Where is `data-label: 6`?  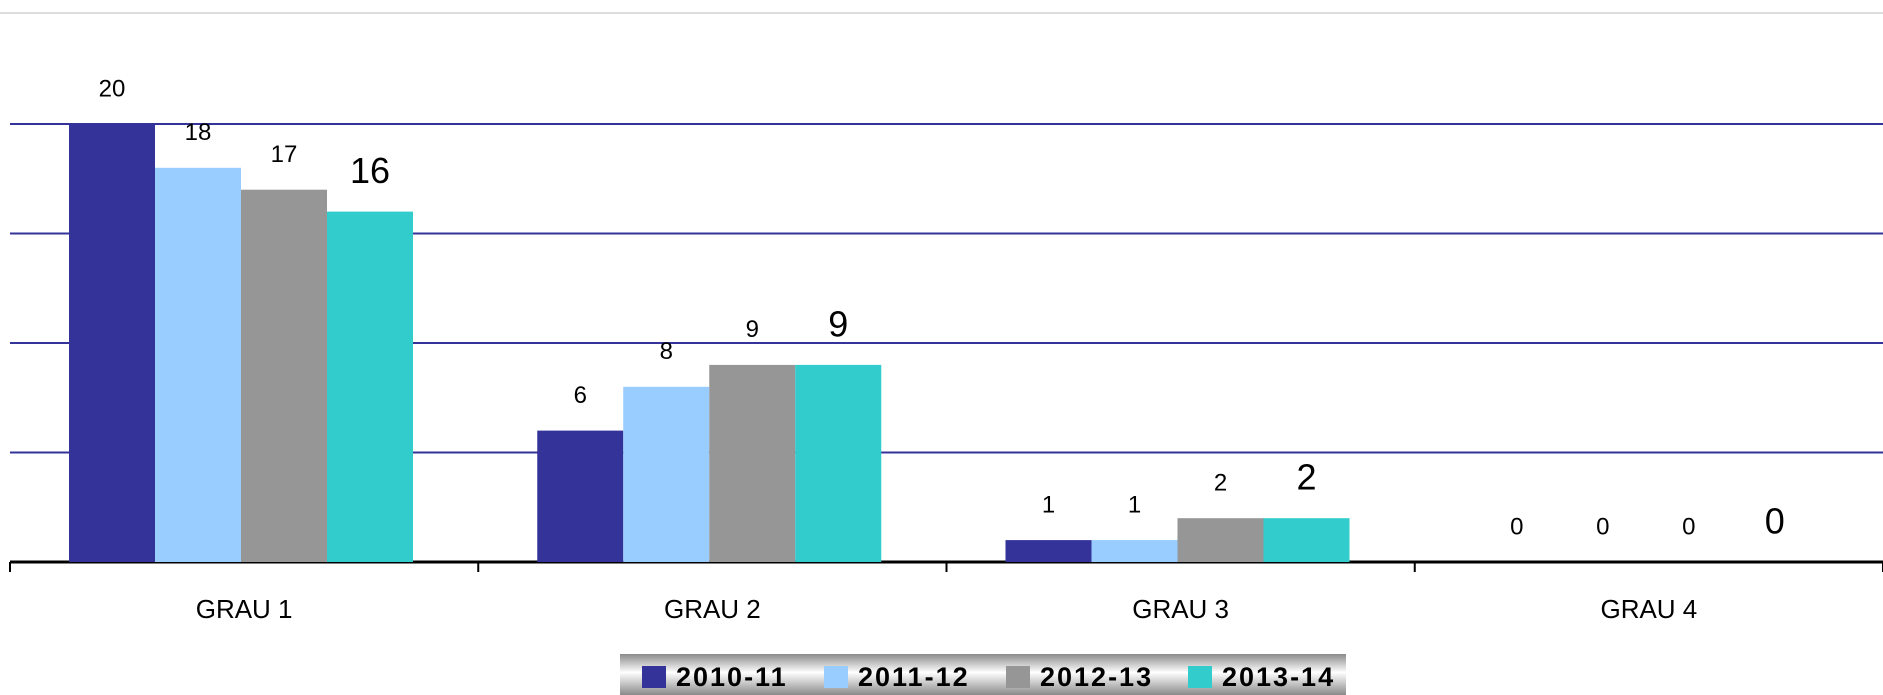
data-label: 6 is located at coordinates (580, 395).